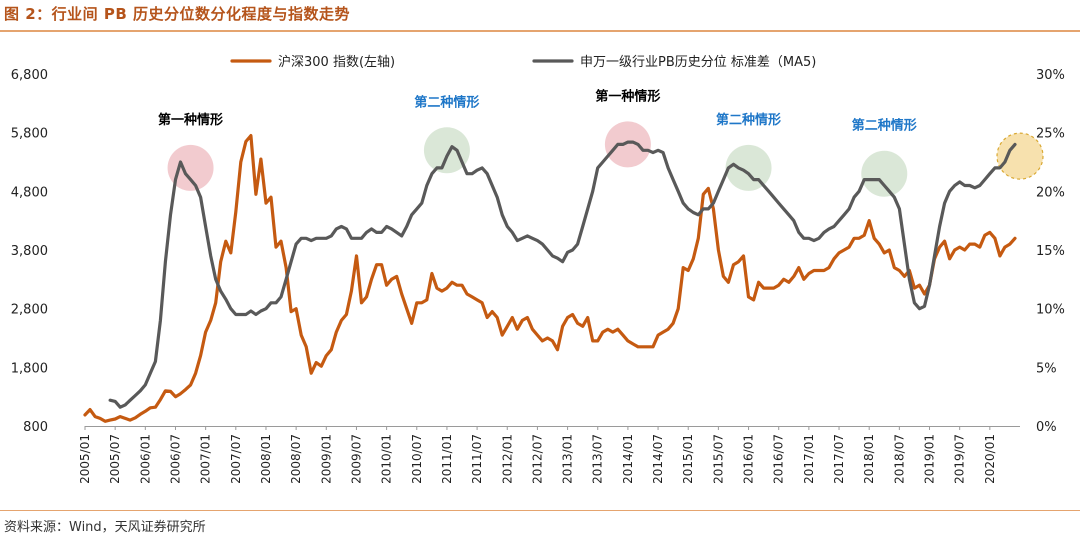 The width and height of the screenshot is (1080, 540). What do you see at coordinates (387, 459) in the screenshot?
I see `x-tick-label: 2010/01` at bounding box center [387, 459].